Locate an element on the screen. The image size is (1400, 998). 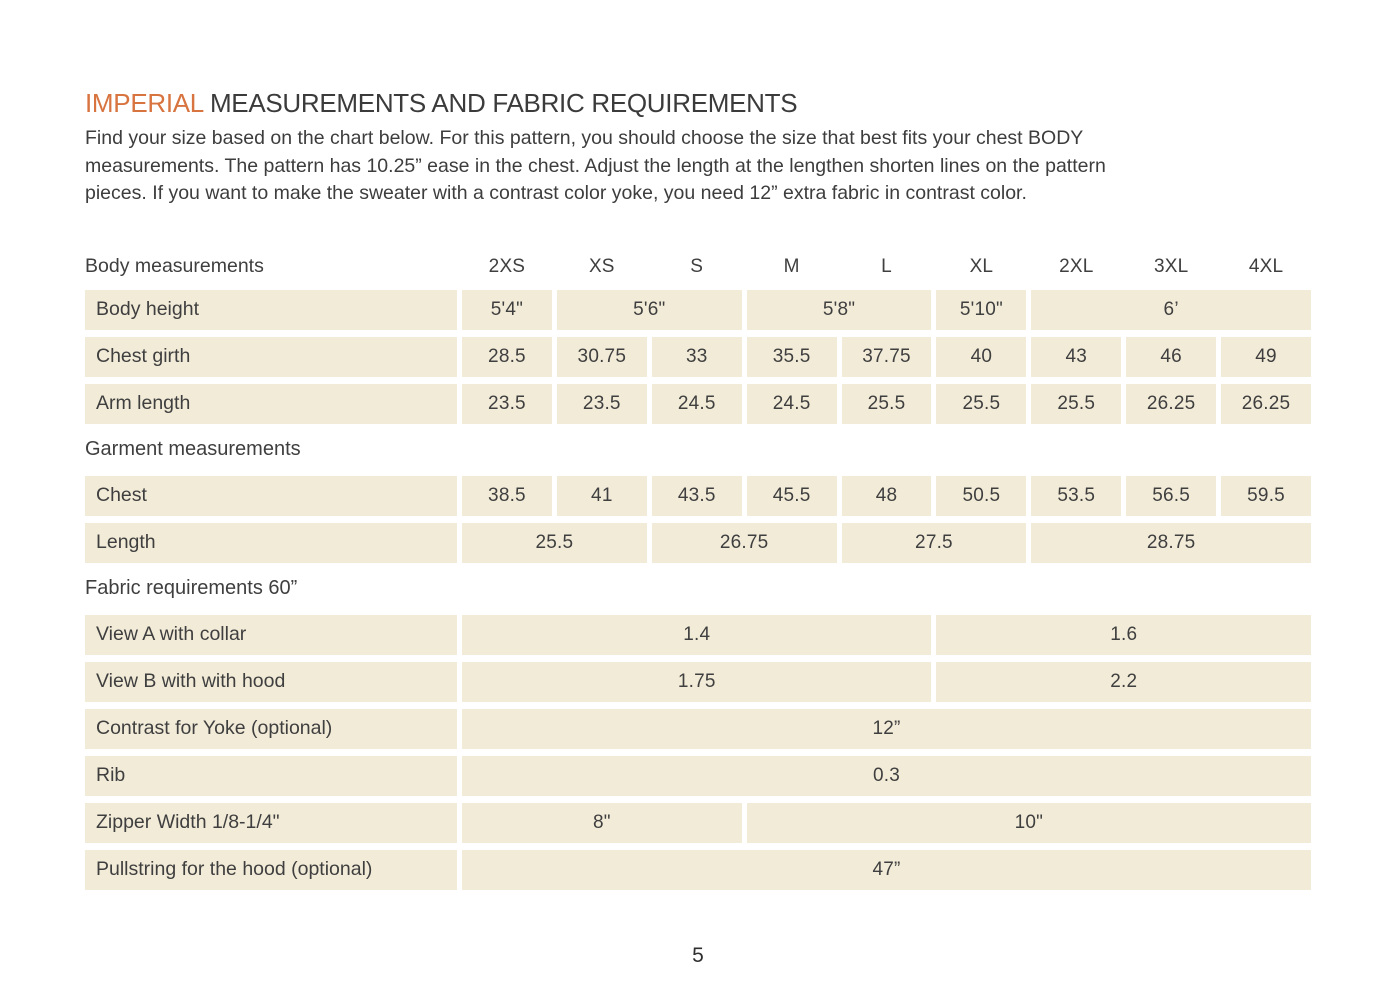
row-label: Contrast for Yoke (optional) is located at coordinates (271, 728).